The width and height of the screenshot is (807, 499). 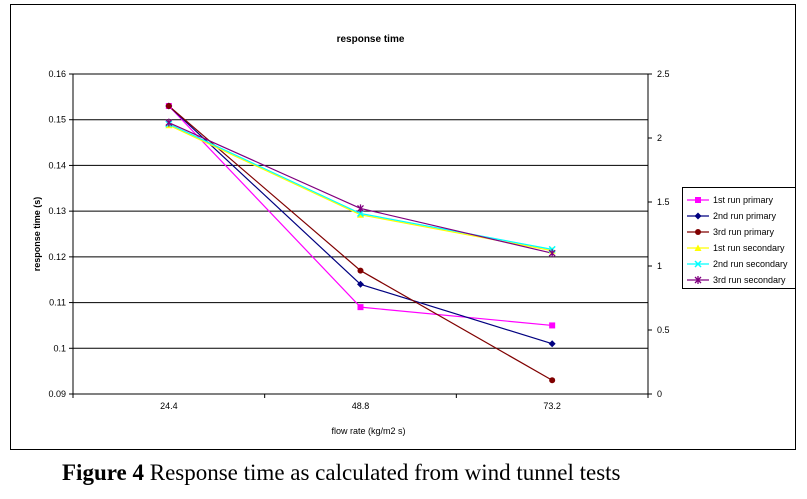 What do you see at coordinates (57, 165) in the screenshot?
I see `y-tick-label: 0.14` at bounding box center [57, 165].